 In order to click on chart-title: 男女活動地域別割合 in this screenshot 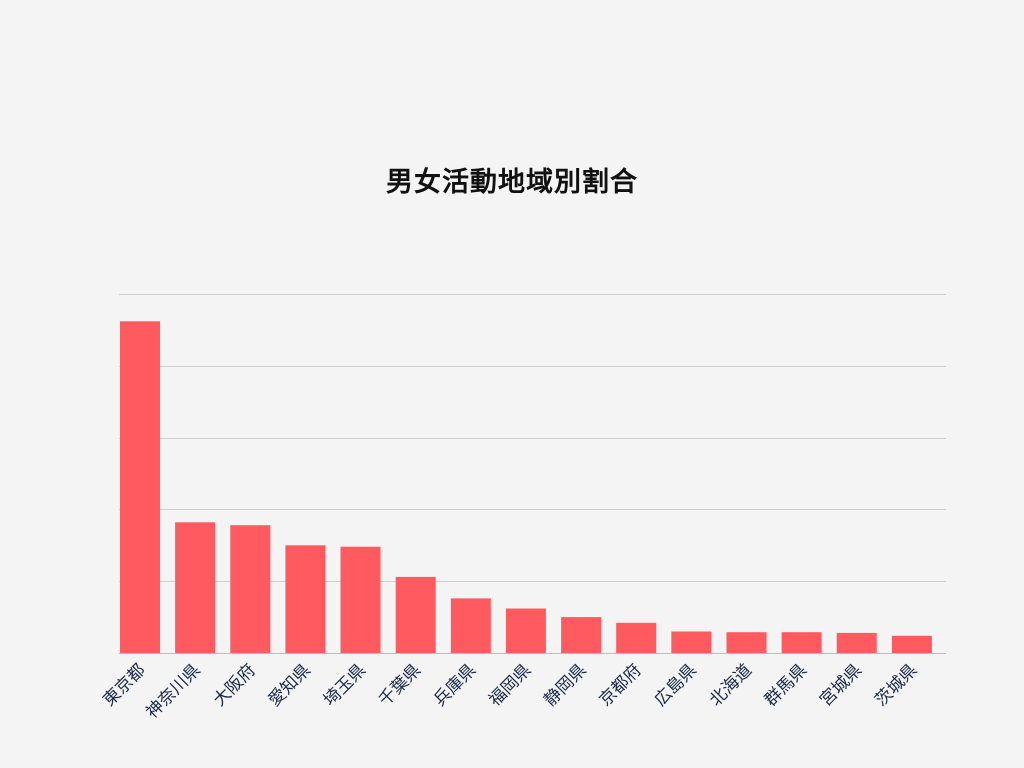, I will do `click(512, 182)`.